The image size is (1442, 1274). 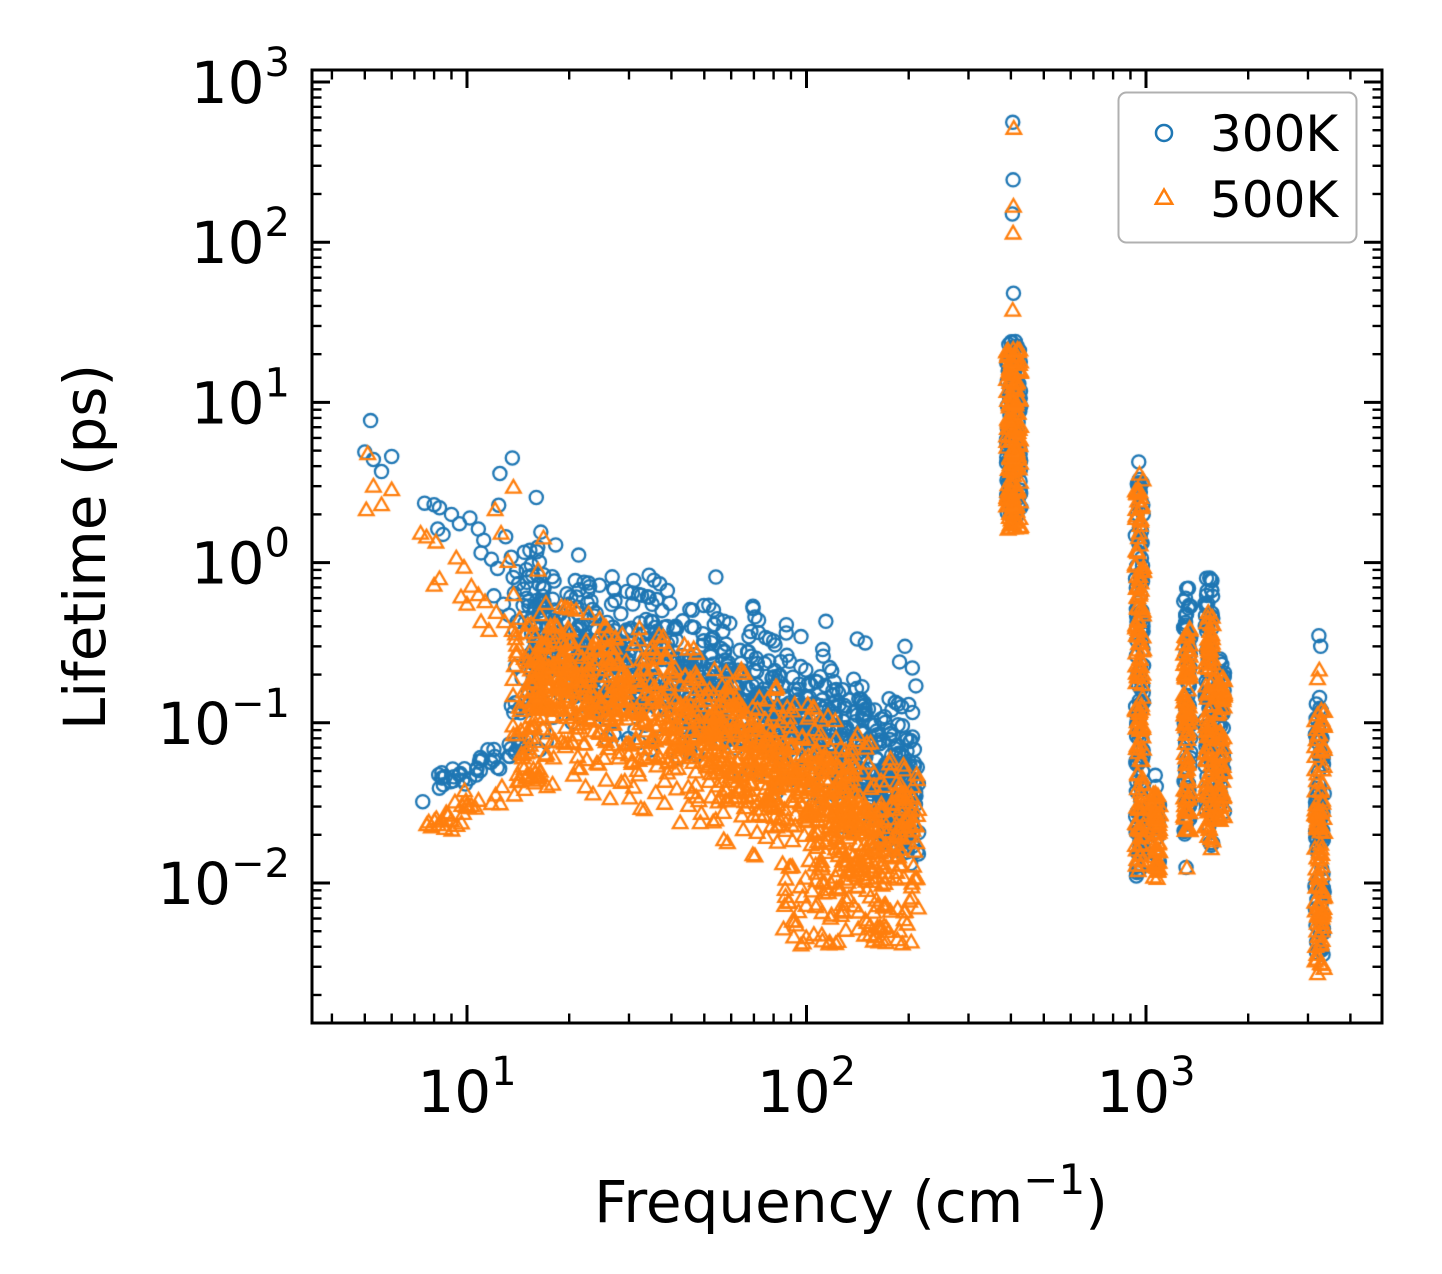 I want to click on legend: 300K 500K, so click(x=1237, y=167).